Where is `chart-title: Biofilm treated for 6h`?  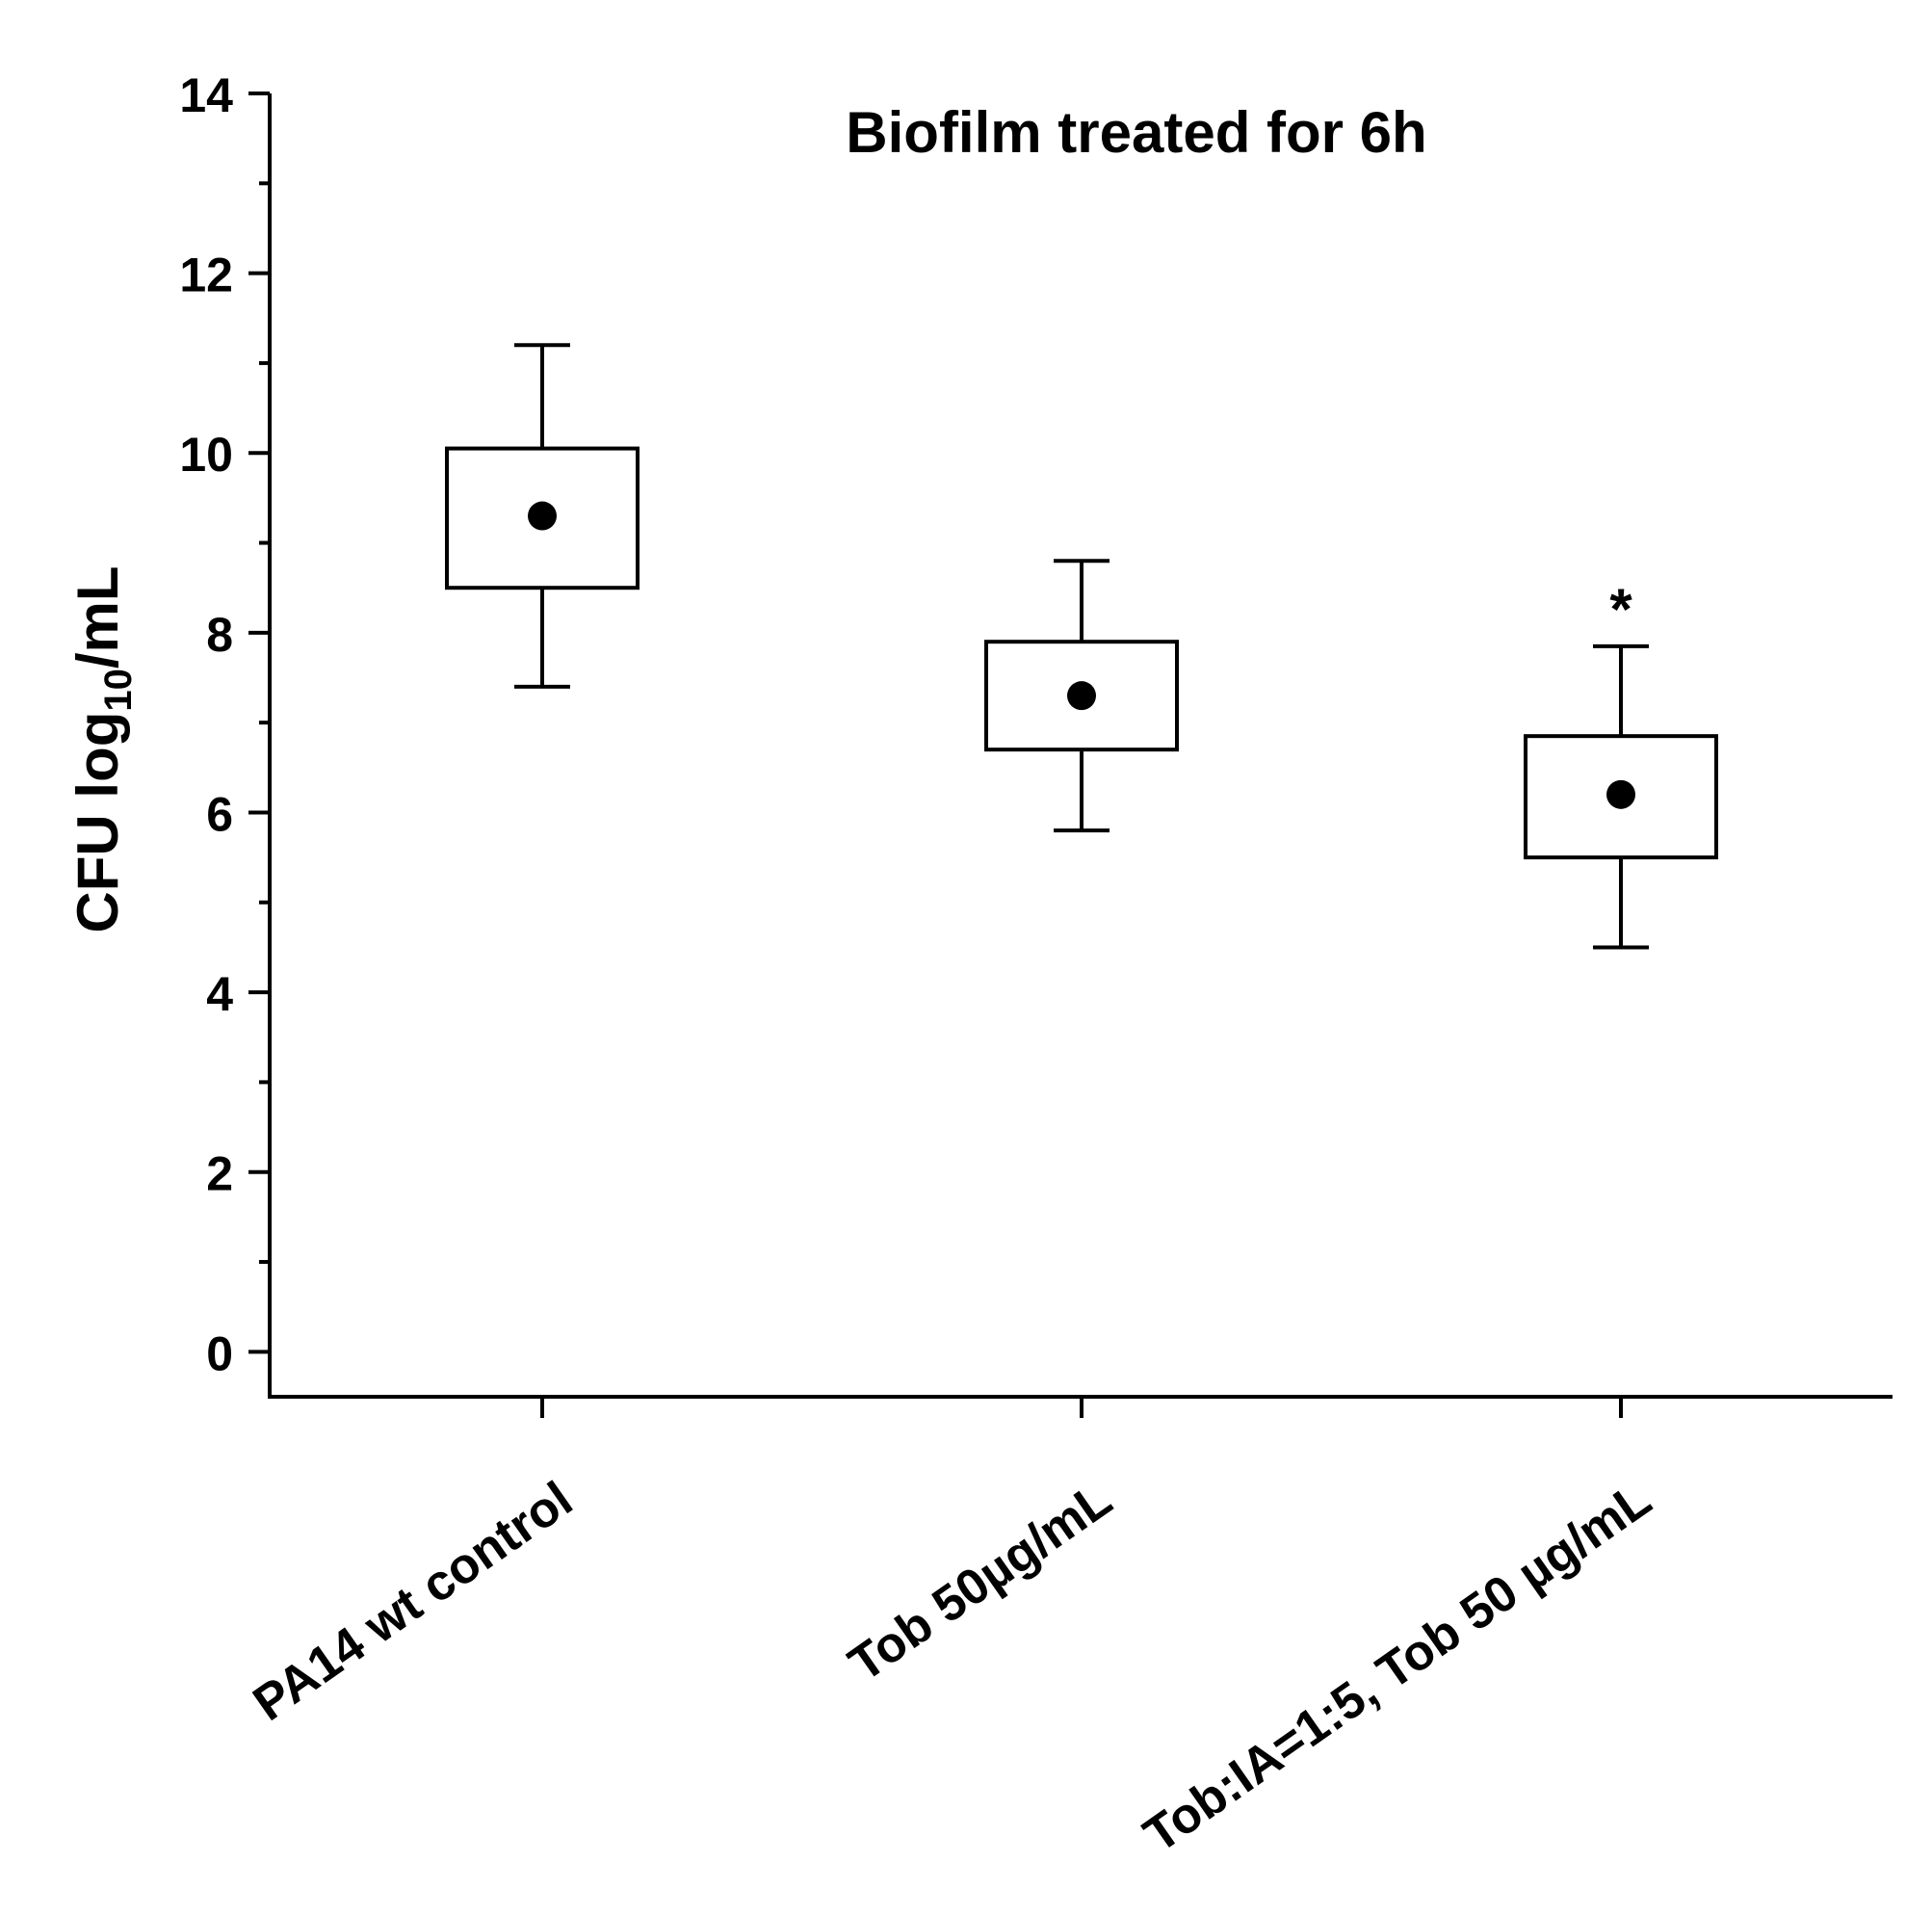
chart-title: Biofilm treated for 6h is located at coordinates (1136, 132).